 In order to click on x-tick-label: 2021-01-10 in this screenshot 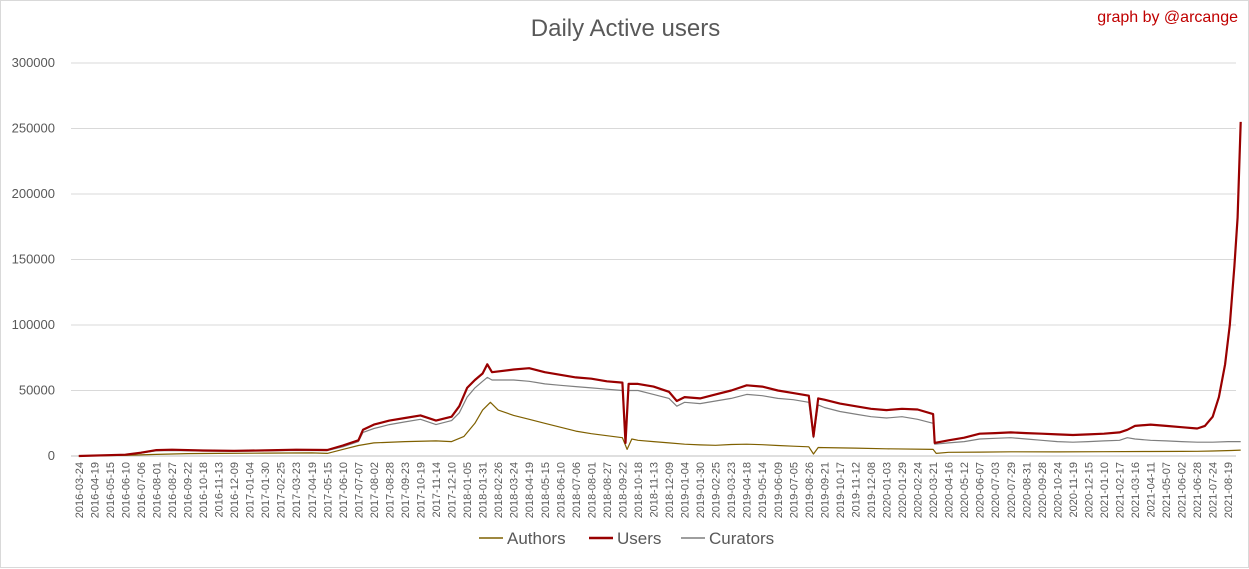, I will do `click(1105, 490)`.